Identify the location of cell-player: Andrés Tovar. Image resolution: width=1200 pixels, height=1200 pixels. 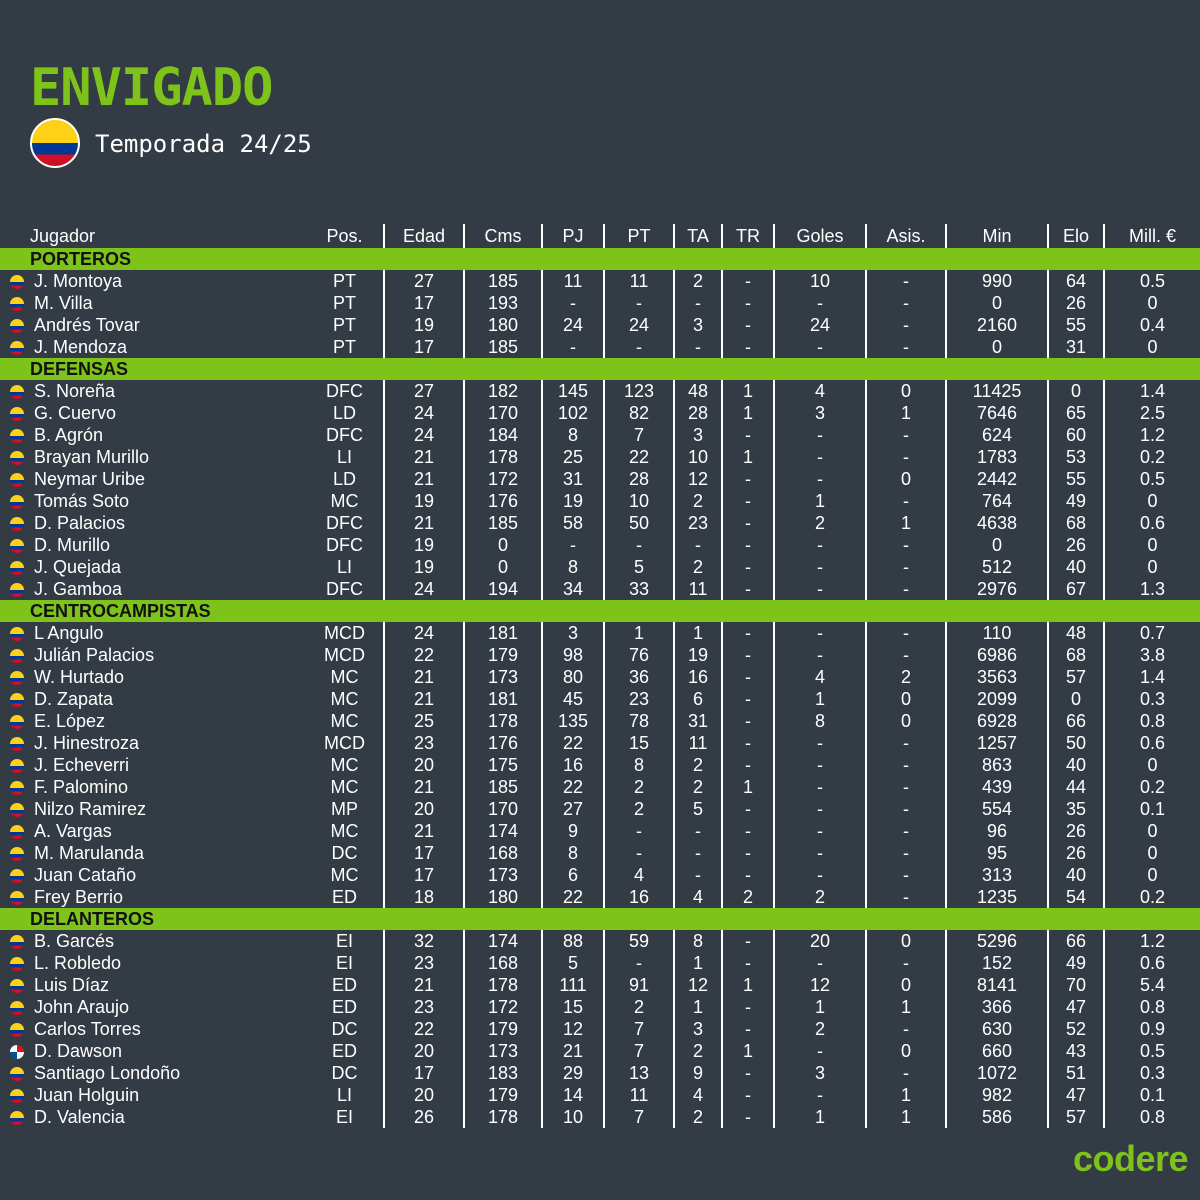
(153, 325).